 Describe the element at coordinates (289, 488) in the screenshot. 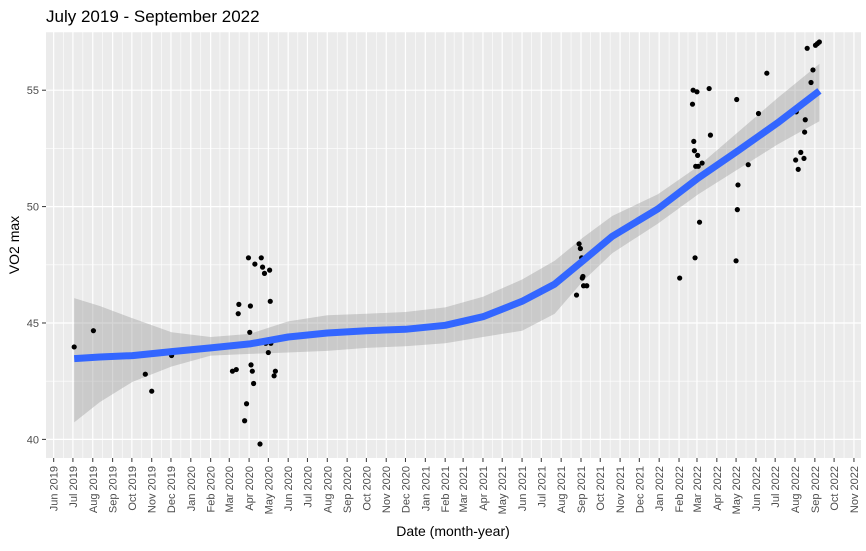

I see `x-tick-label: Jun 2020` at that location.